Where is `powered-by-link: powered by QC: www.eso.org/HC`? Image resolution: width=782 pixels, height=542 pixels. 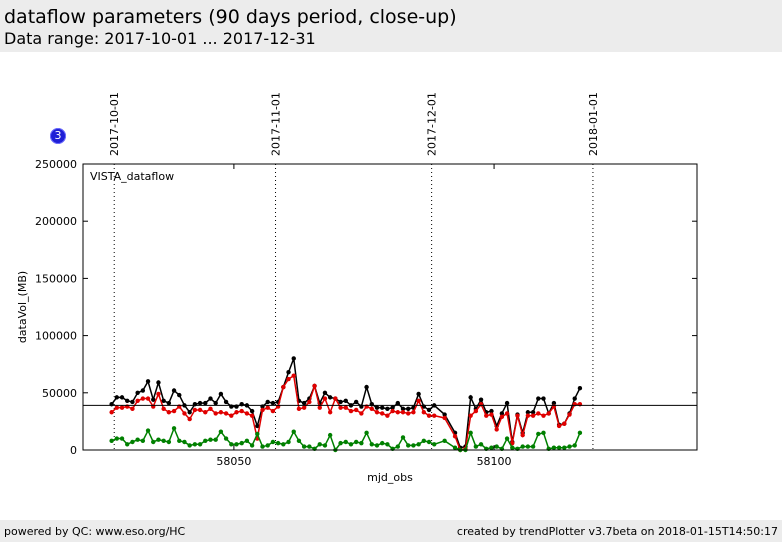
powered-by-link: powered by QC: www.eso.org/HC is located at coordinates (95, 531).